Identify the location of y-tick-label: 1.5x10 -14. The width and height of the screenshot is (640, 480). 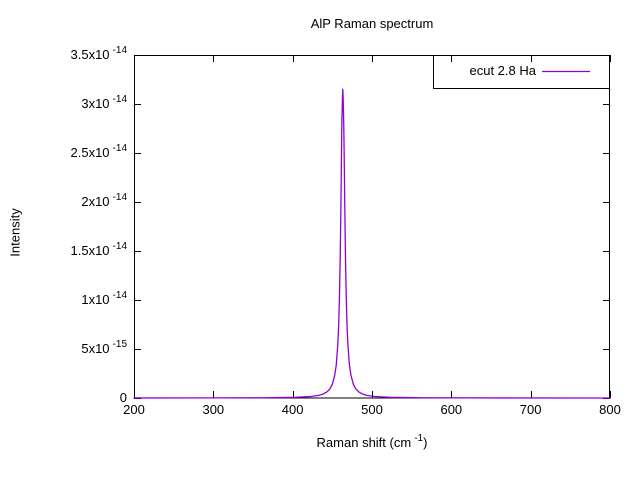
(99, 249).